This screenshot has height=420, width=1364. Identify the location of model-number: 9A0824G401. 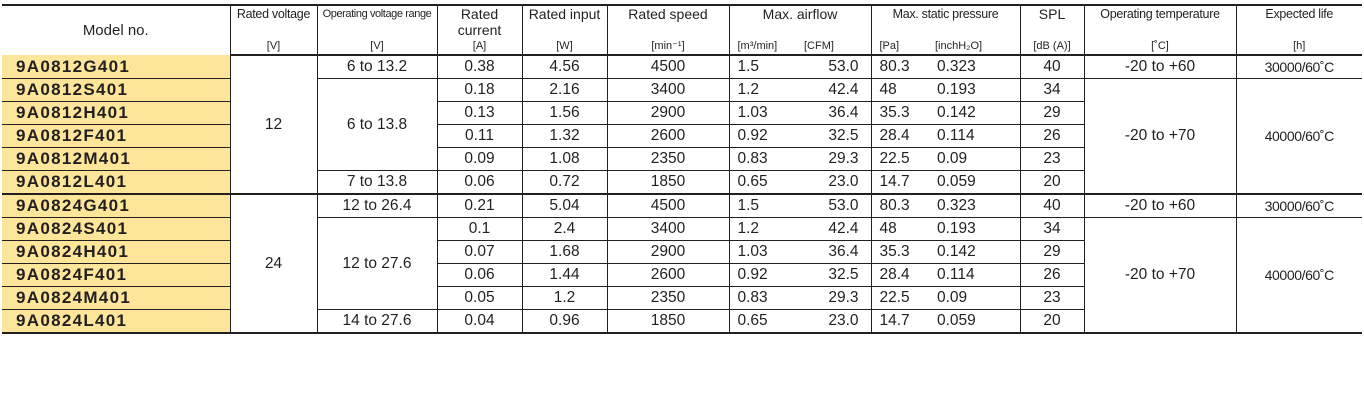
(116, 206).